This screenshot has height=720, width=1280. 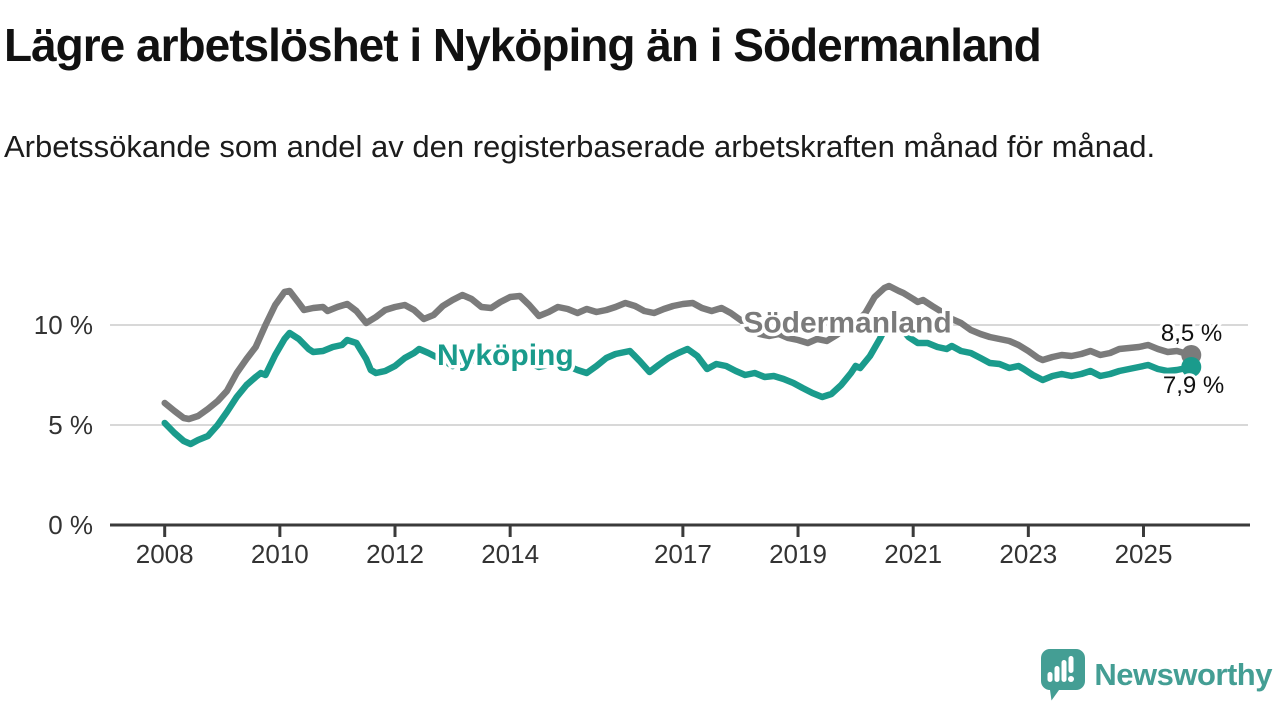 I want to click on x-tick-label: 2021, so click(x=913, y=554).